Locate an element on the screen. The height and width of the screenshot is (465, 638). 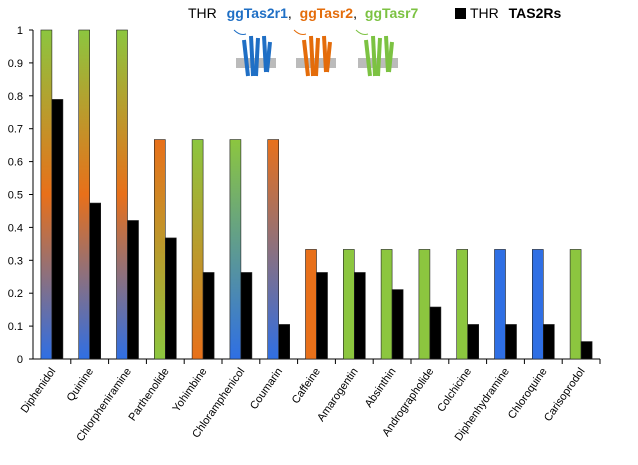
legend-receptor: ggTas2r1 is located at coordinates (257, 13).